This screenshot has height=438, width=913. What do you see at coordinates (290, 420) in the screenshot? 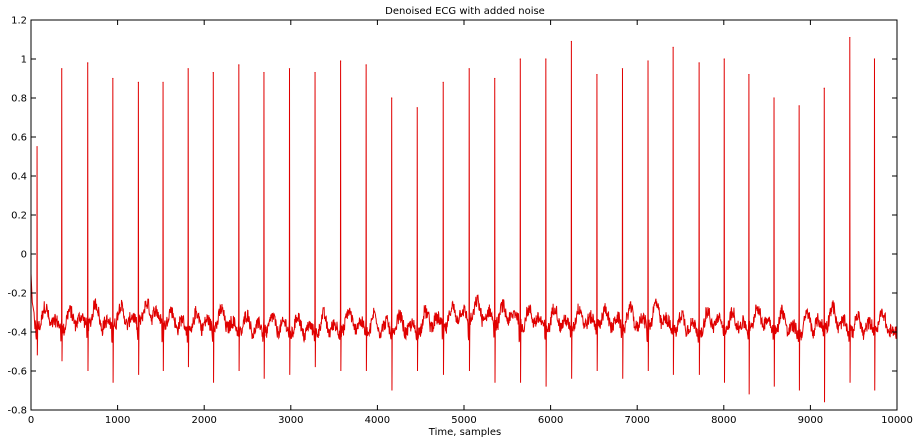
I see `x-tick-label: 3000` at bounding box center [290, 420].